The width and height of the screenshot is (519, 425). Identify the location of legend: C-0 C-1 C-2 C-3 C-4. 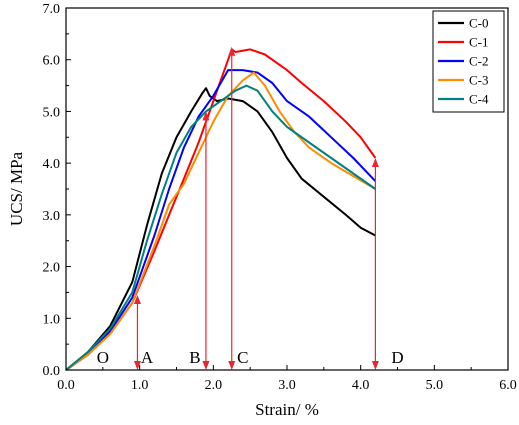
(468, 61).